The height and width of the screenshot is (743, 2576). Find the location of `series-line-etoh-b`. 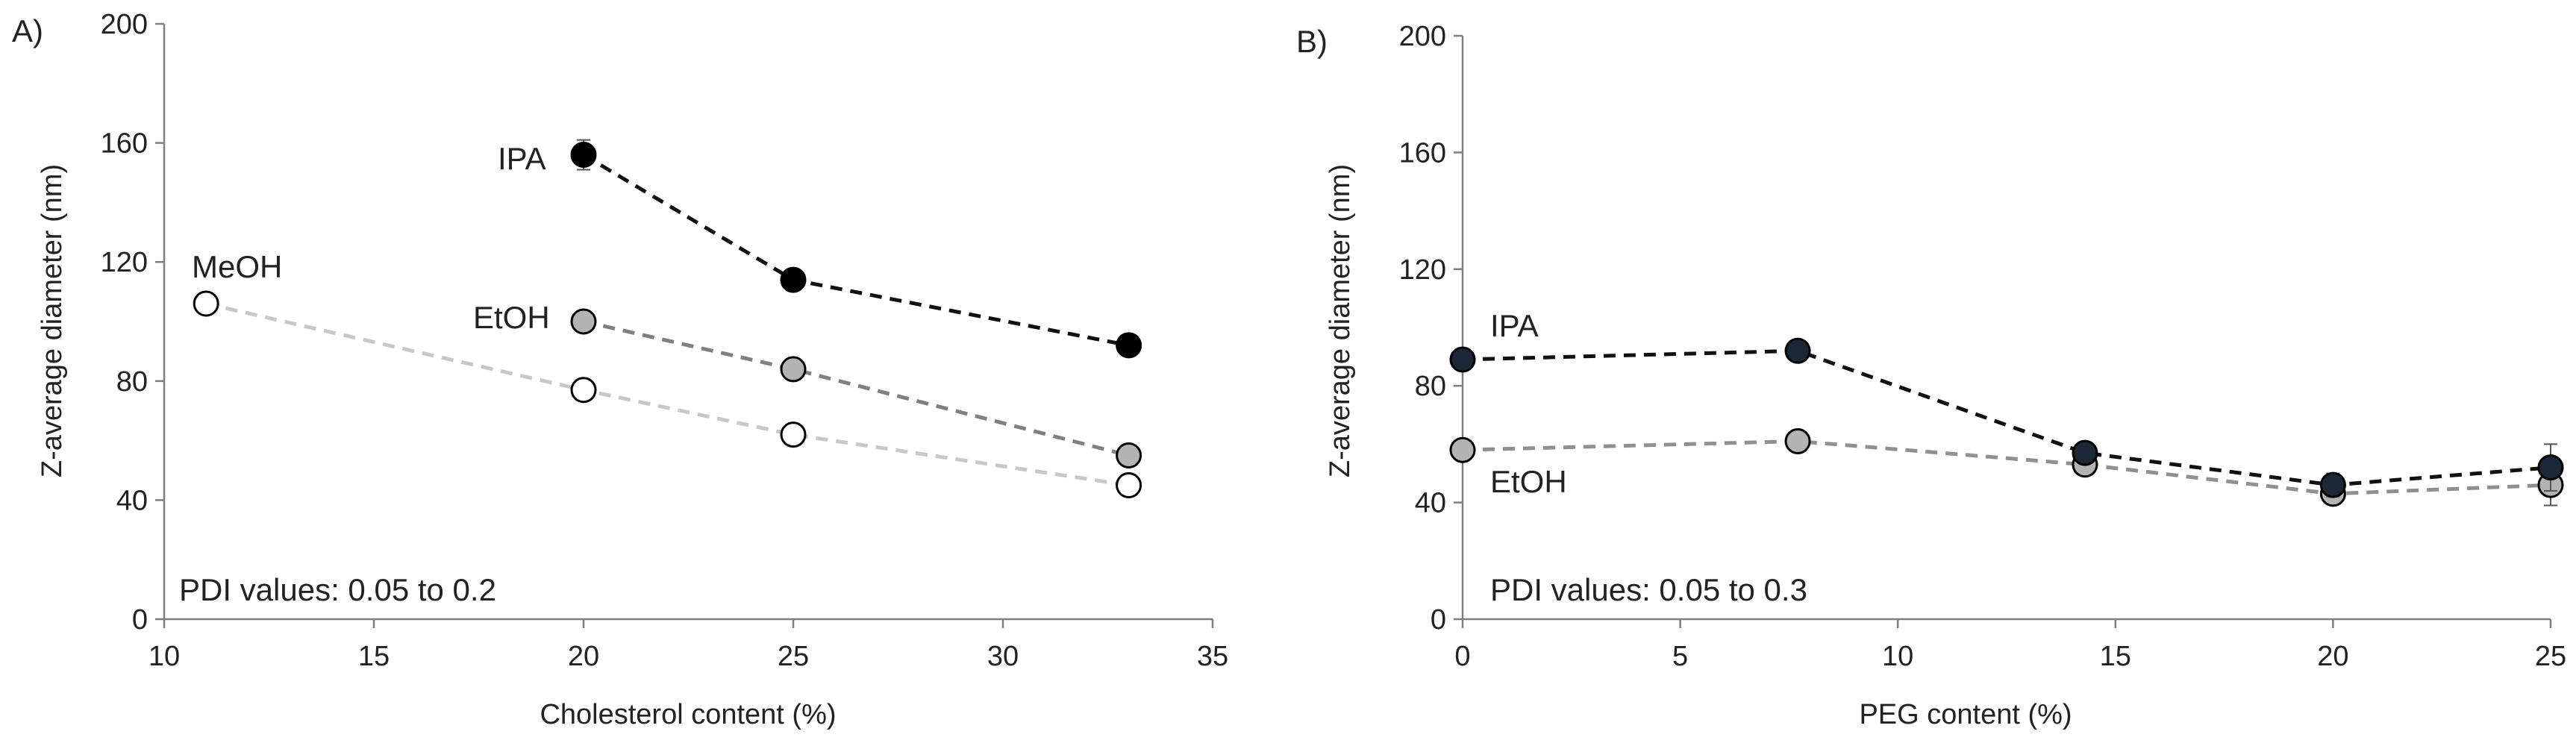

series-line-etoh-b is located at coordinates (2006, 467).